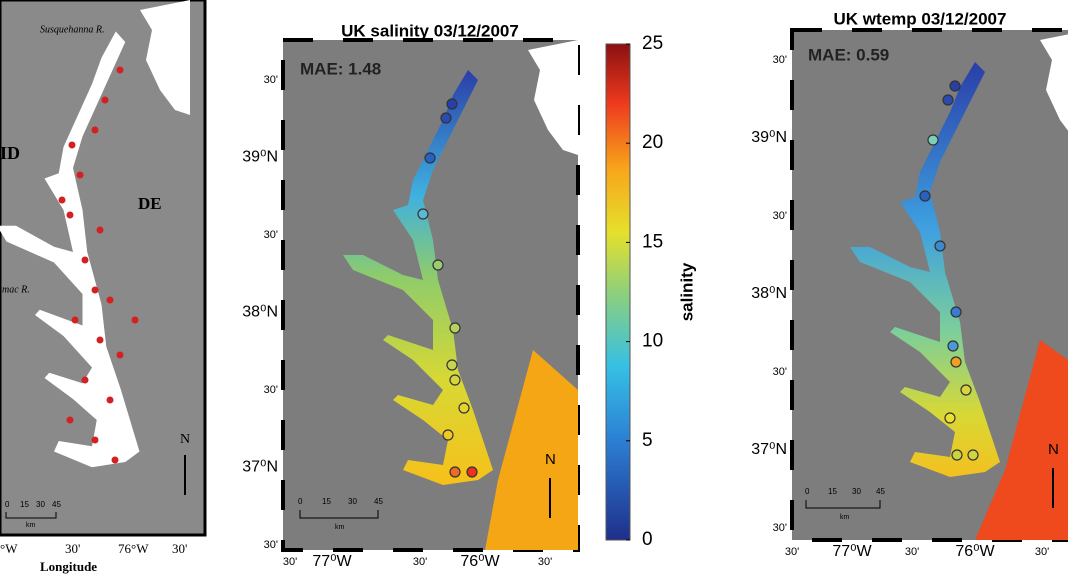  I want to click on colorbar-scale, so click(618, 292).